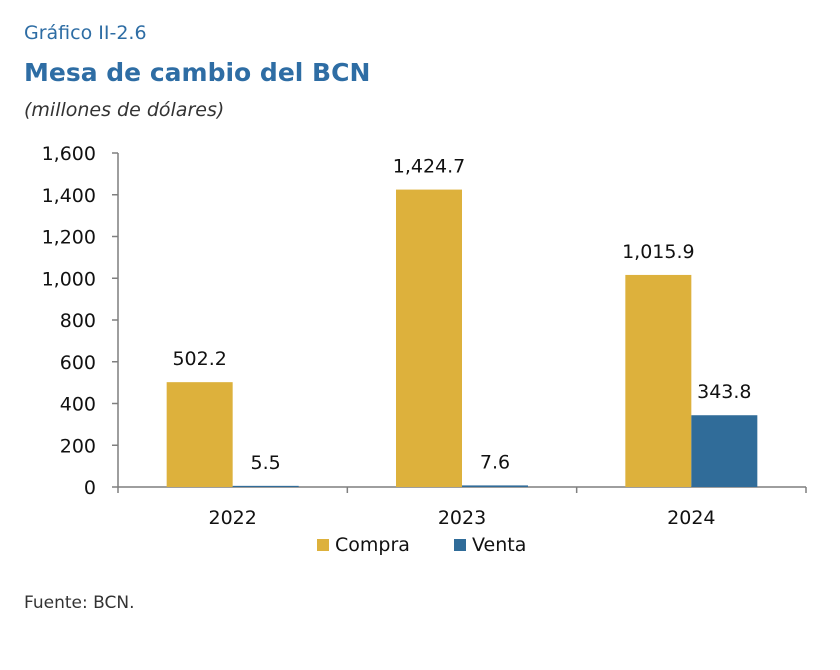 Image resolution: width=840 pixels, height=670 pixels. I want to click on figure-label: Gráfico II-2.6, so click(85, 33).